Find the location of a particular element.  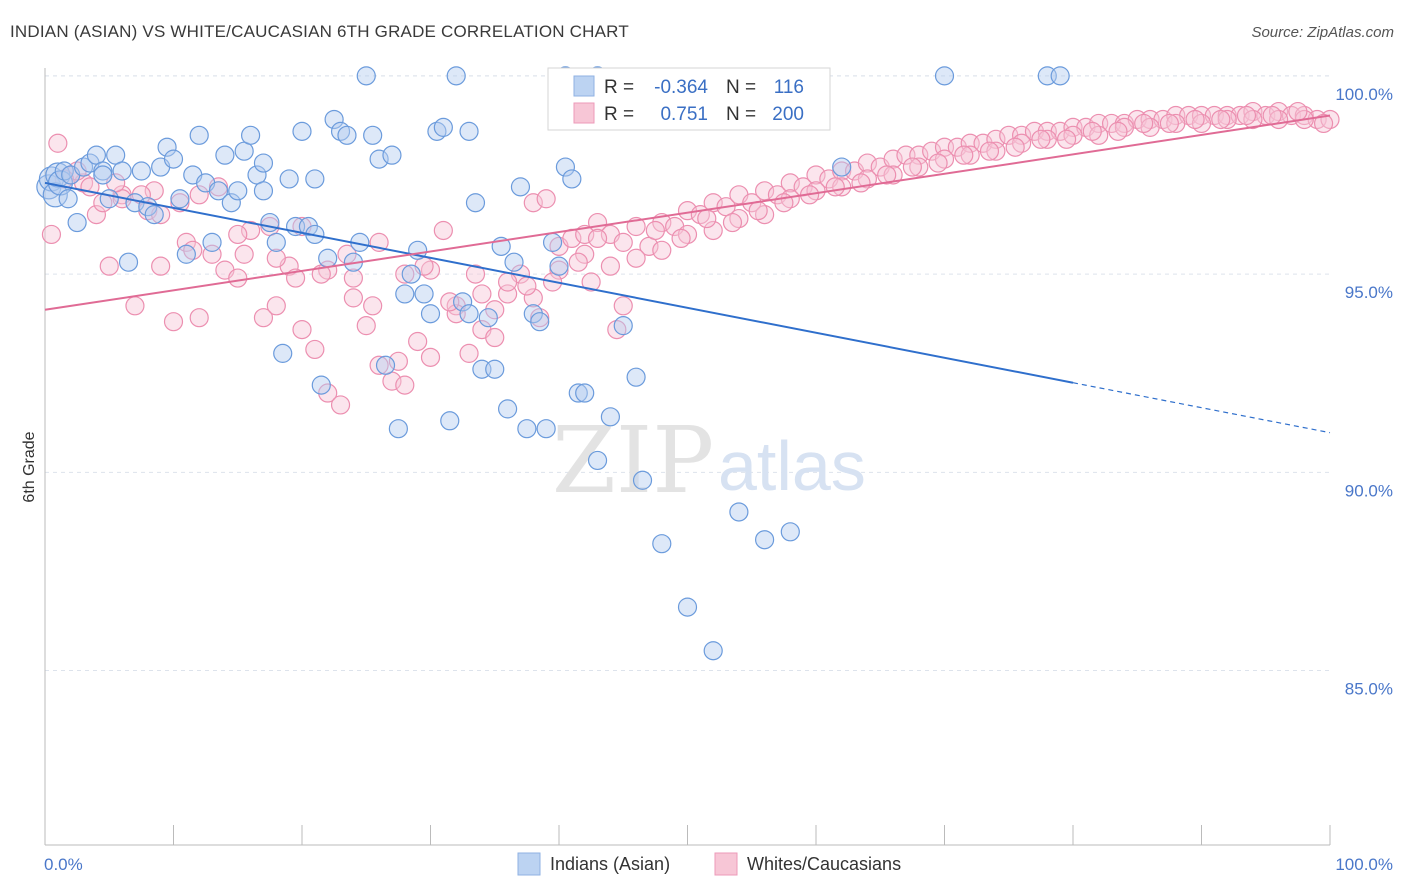

y-tick-label-3: 100.0% is located at coordinates (1364, 94).